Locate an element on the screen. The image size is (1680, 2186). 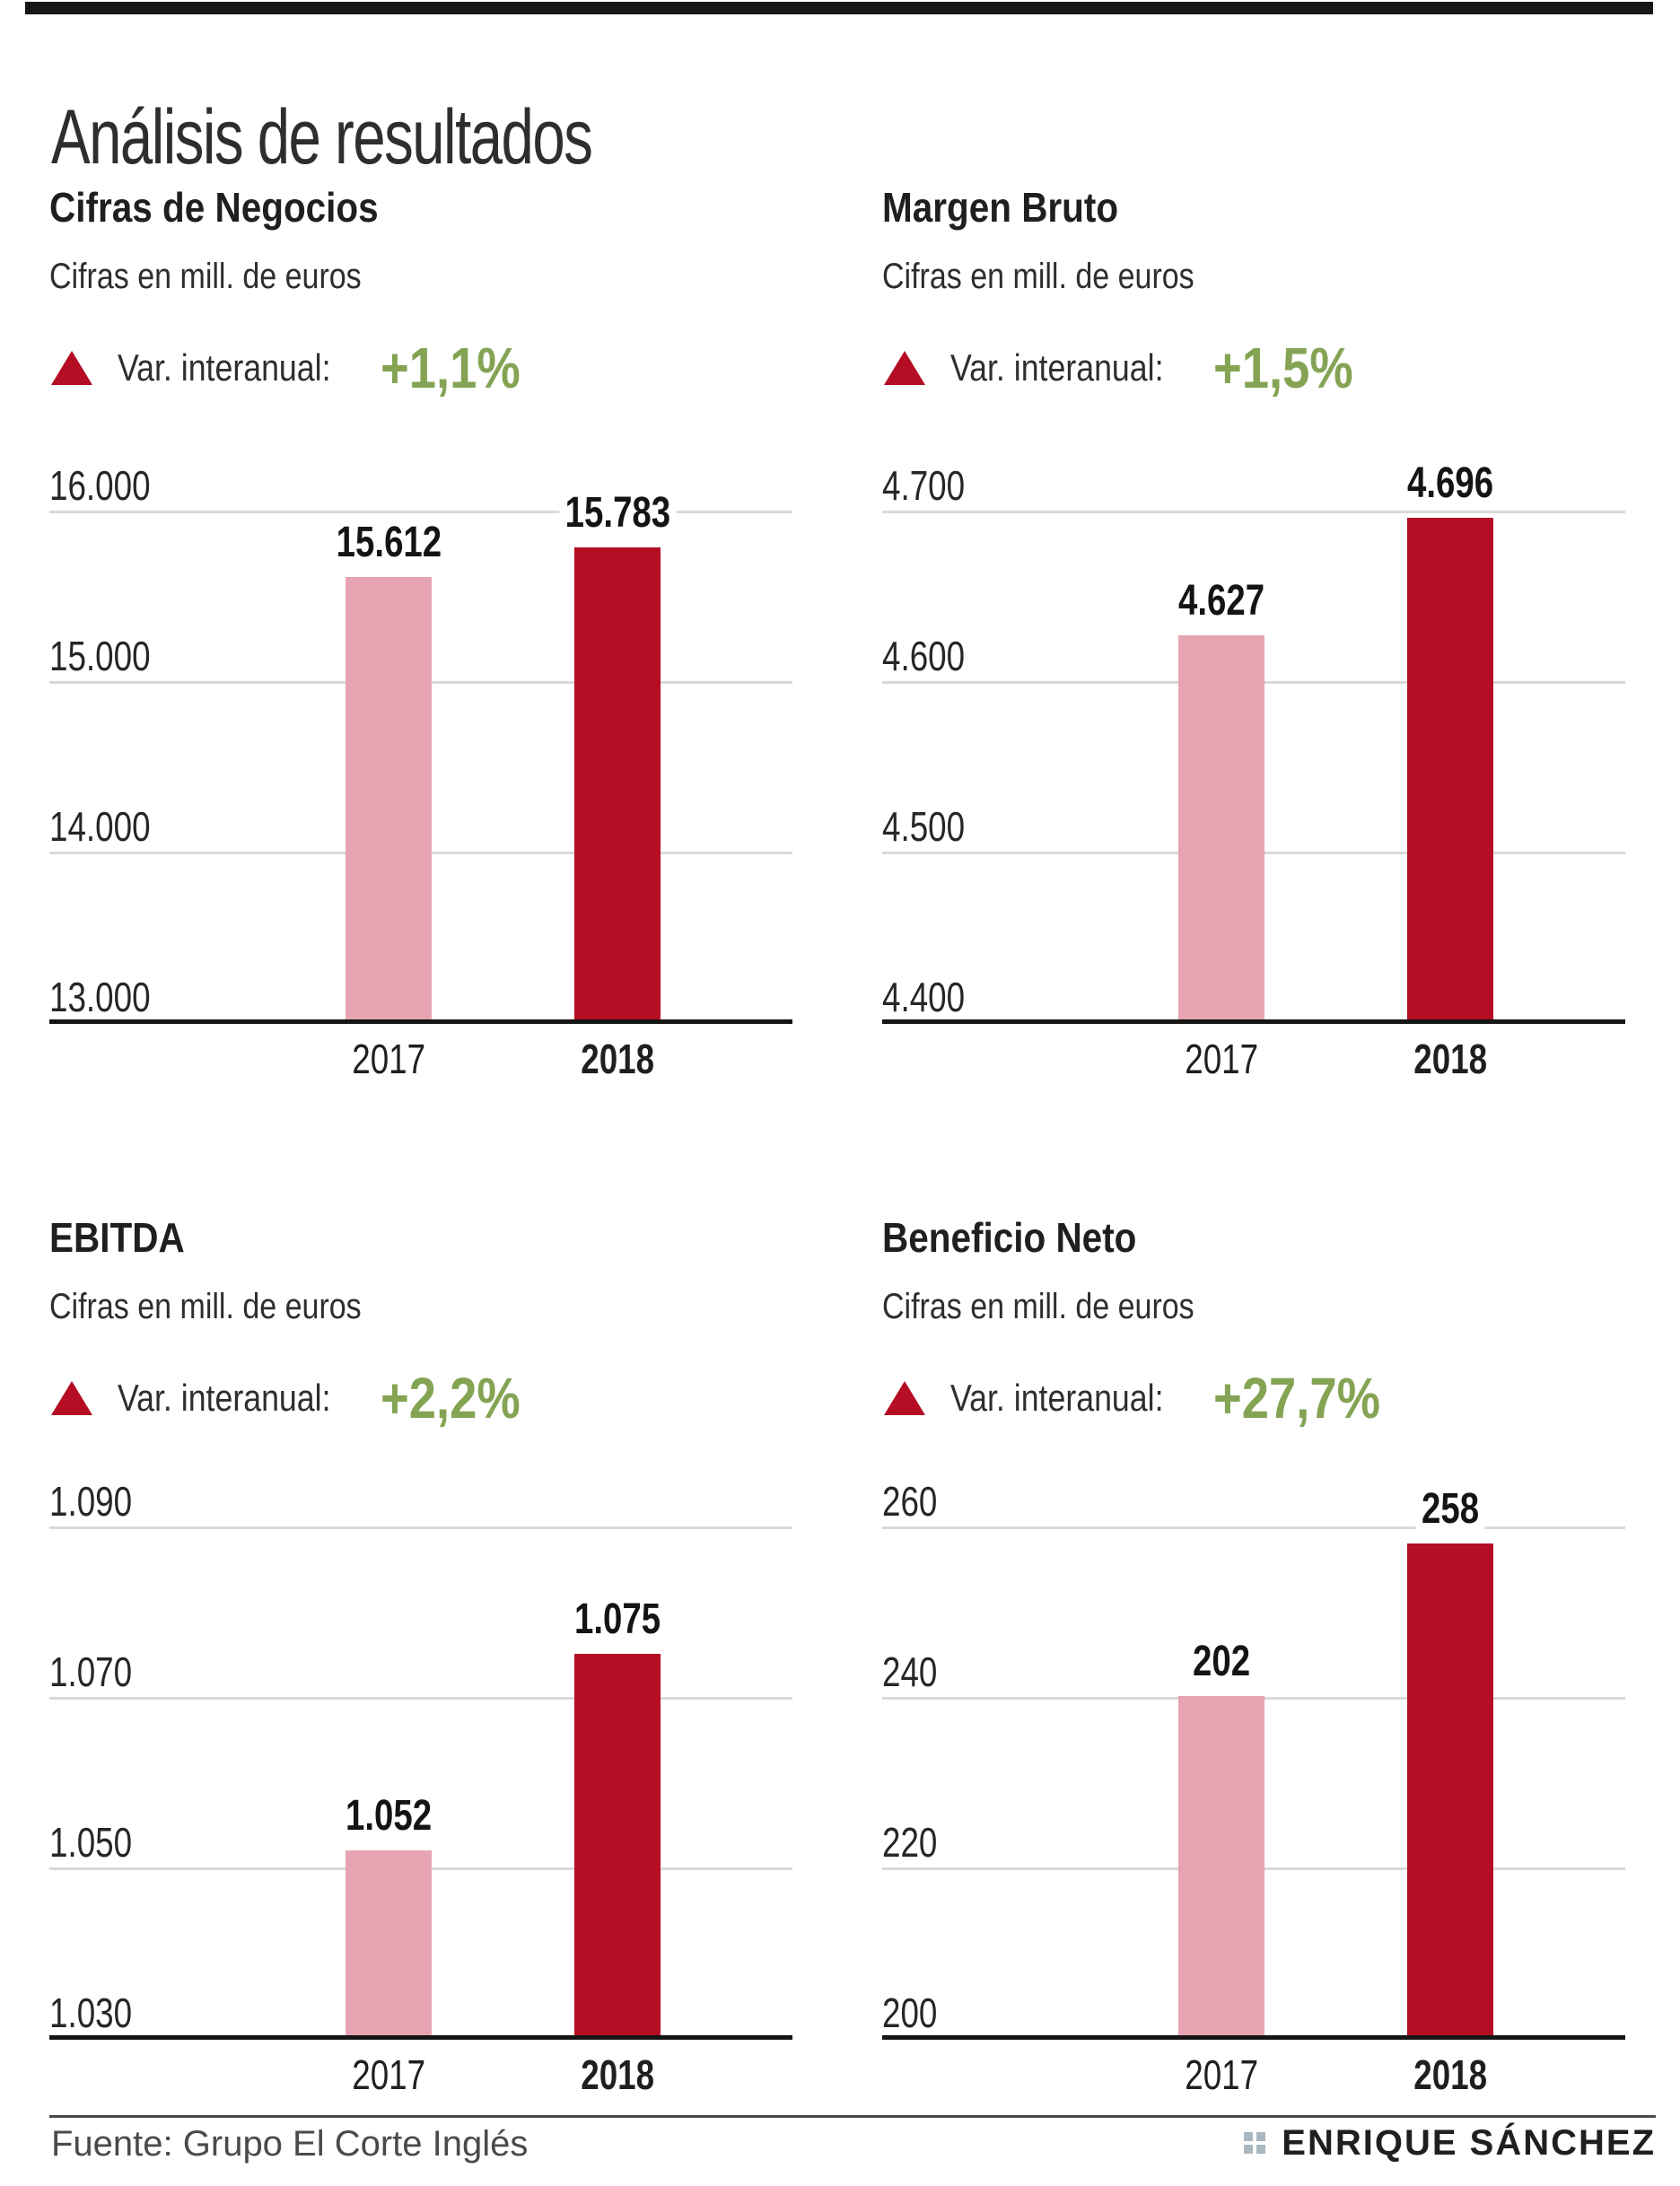
page-title: Análisis de resultados is located at coordinates (407, 137).